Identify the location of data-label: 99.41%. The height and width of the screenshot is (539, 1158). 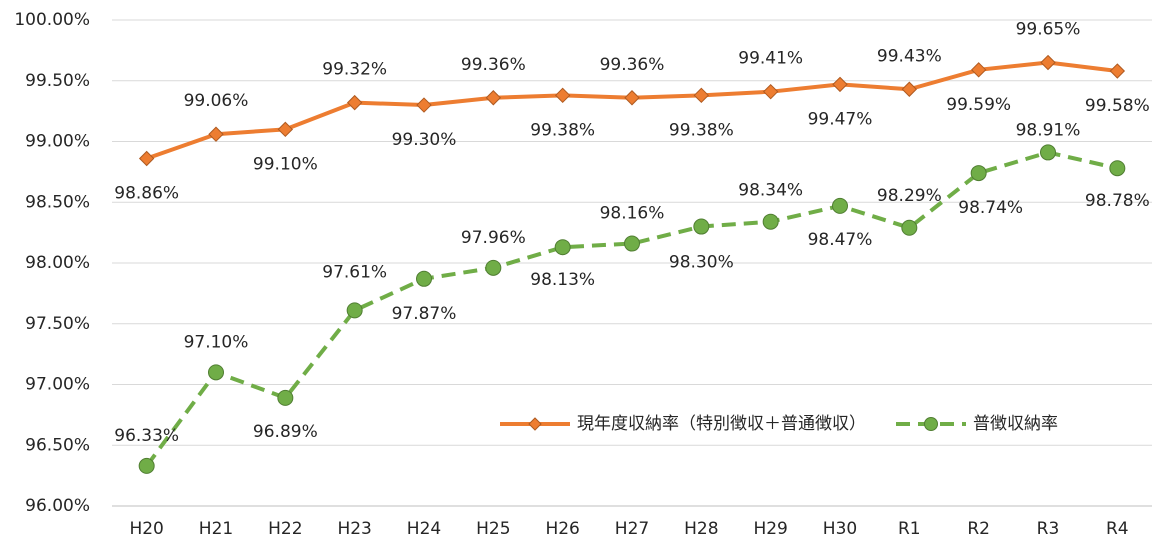
(770, 59).